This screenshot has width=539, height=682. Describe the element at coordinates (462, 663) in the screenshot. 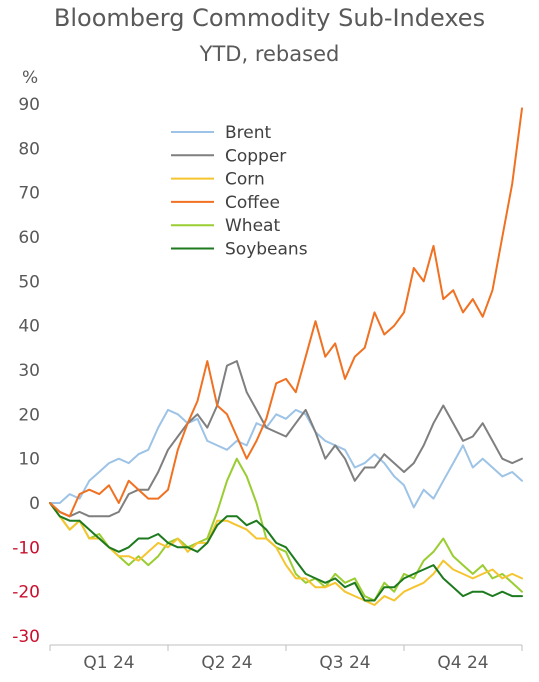

I see `x-tick-label: Q4 24` at that location.